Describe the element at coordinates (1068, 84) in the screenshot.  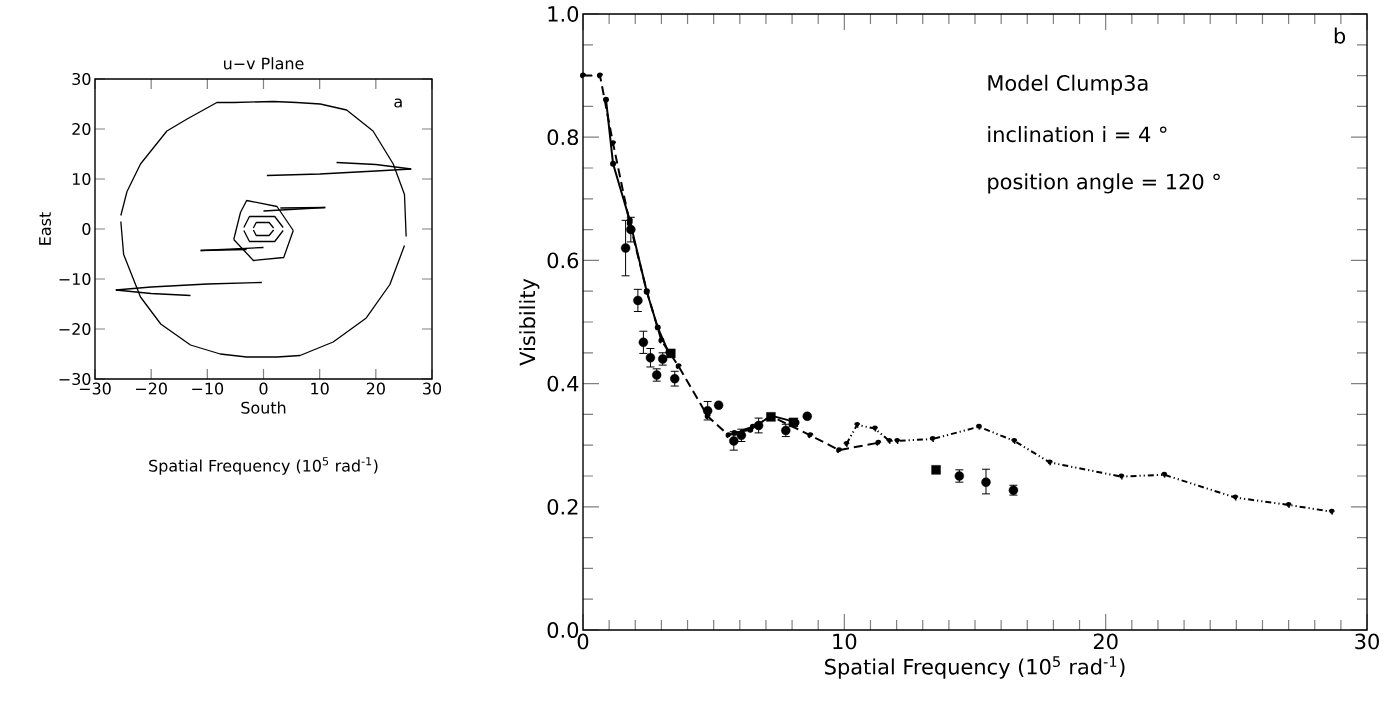
I see `annotation: Model Clump3a` at that location.